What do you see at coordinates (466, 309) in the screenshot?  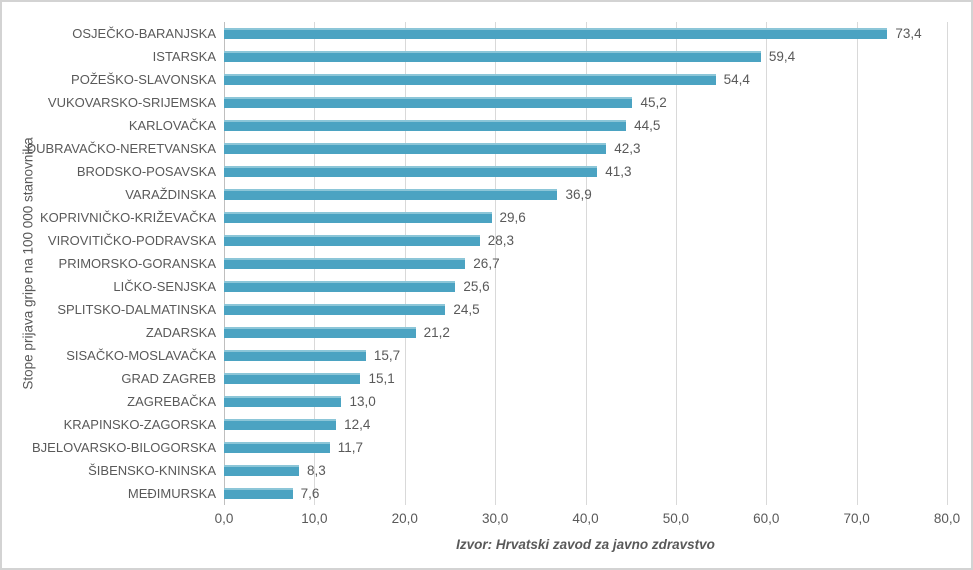 I see `value-label: 24,5` at bounding box center [466, 309].